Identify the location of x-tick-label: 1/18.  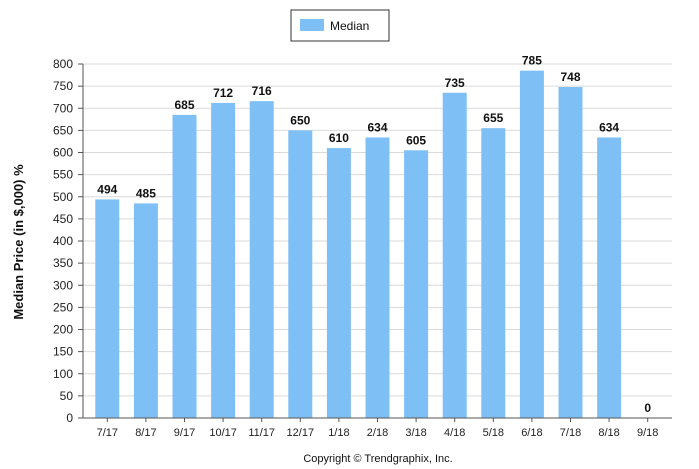
(338, 433).